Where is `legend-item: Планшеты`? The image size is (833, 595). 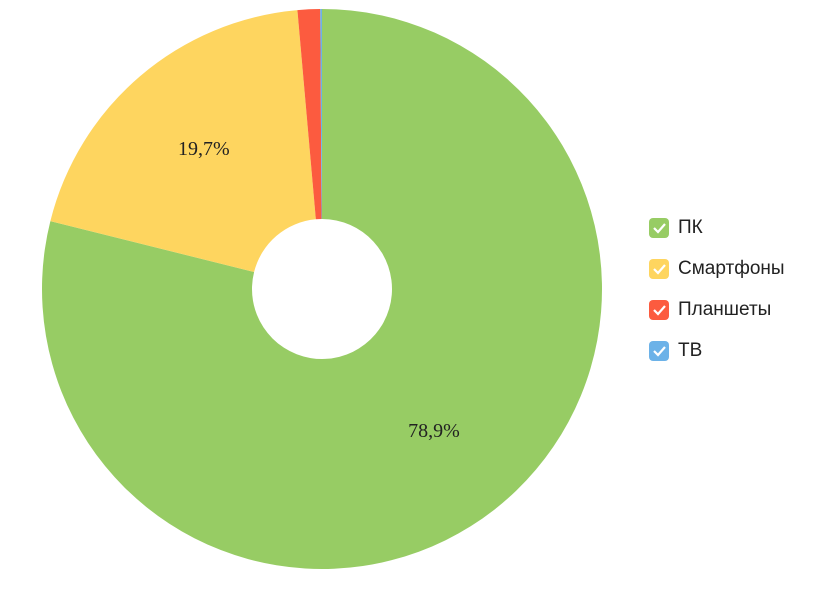
legend-item: Планшеты is located at coordinates (710, 309).